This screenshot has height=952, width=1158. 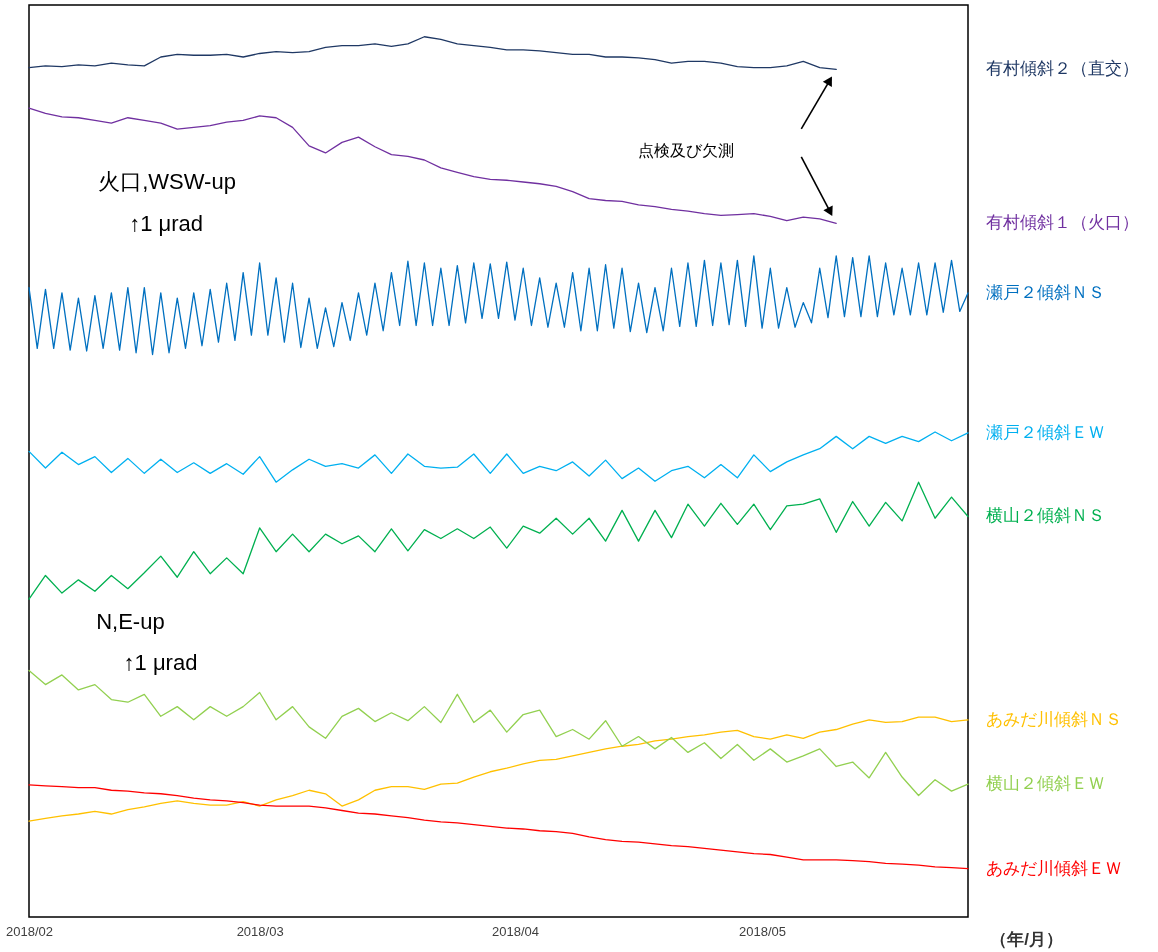 What do you see at coordinates (29, 931) in the screenshot?
I see `x-tick-label: 2018/02` at bounding box center [29, 931].